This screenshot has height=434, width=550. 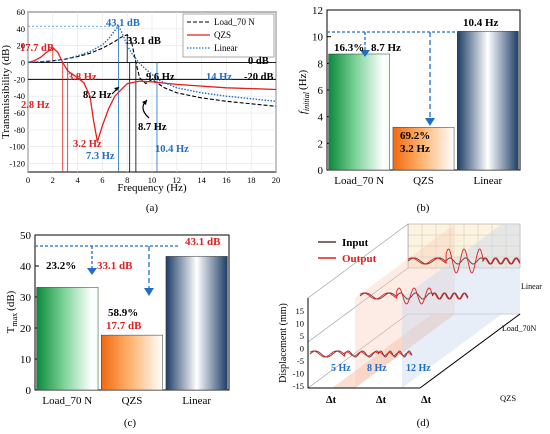 What do you see at coordinates (300, 311) in the screenshot?
I see `panel-d-z-tick-label: 15` at bounding box center [300, 311].